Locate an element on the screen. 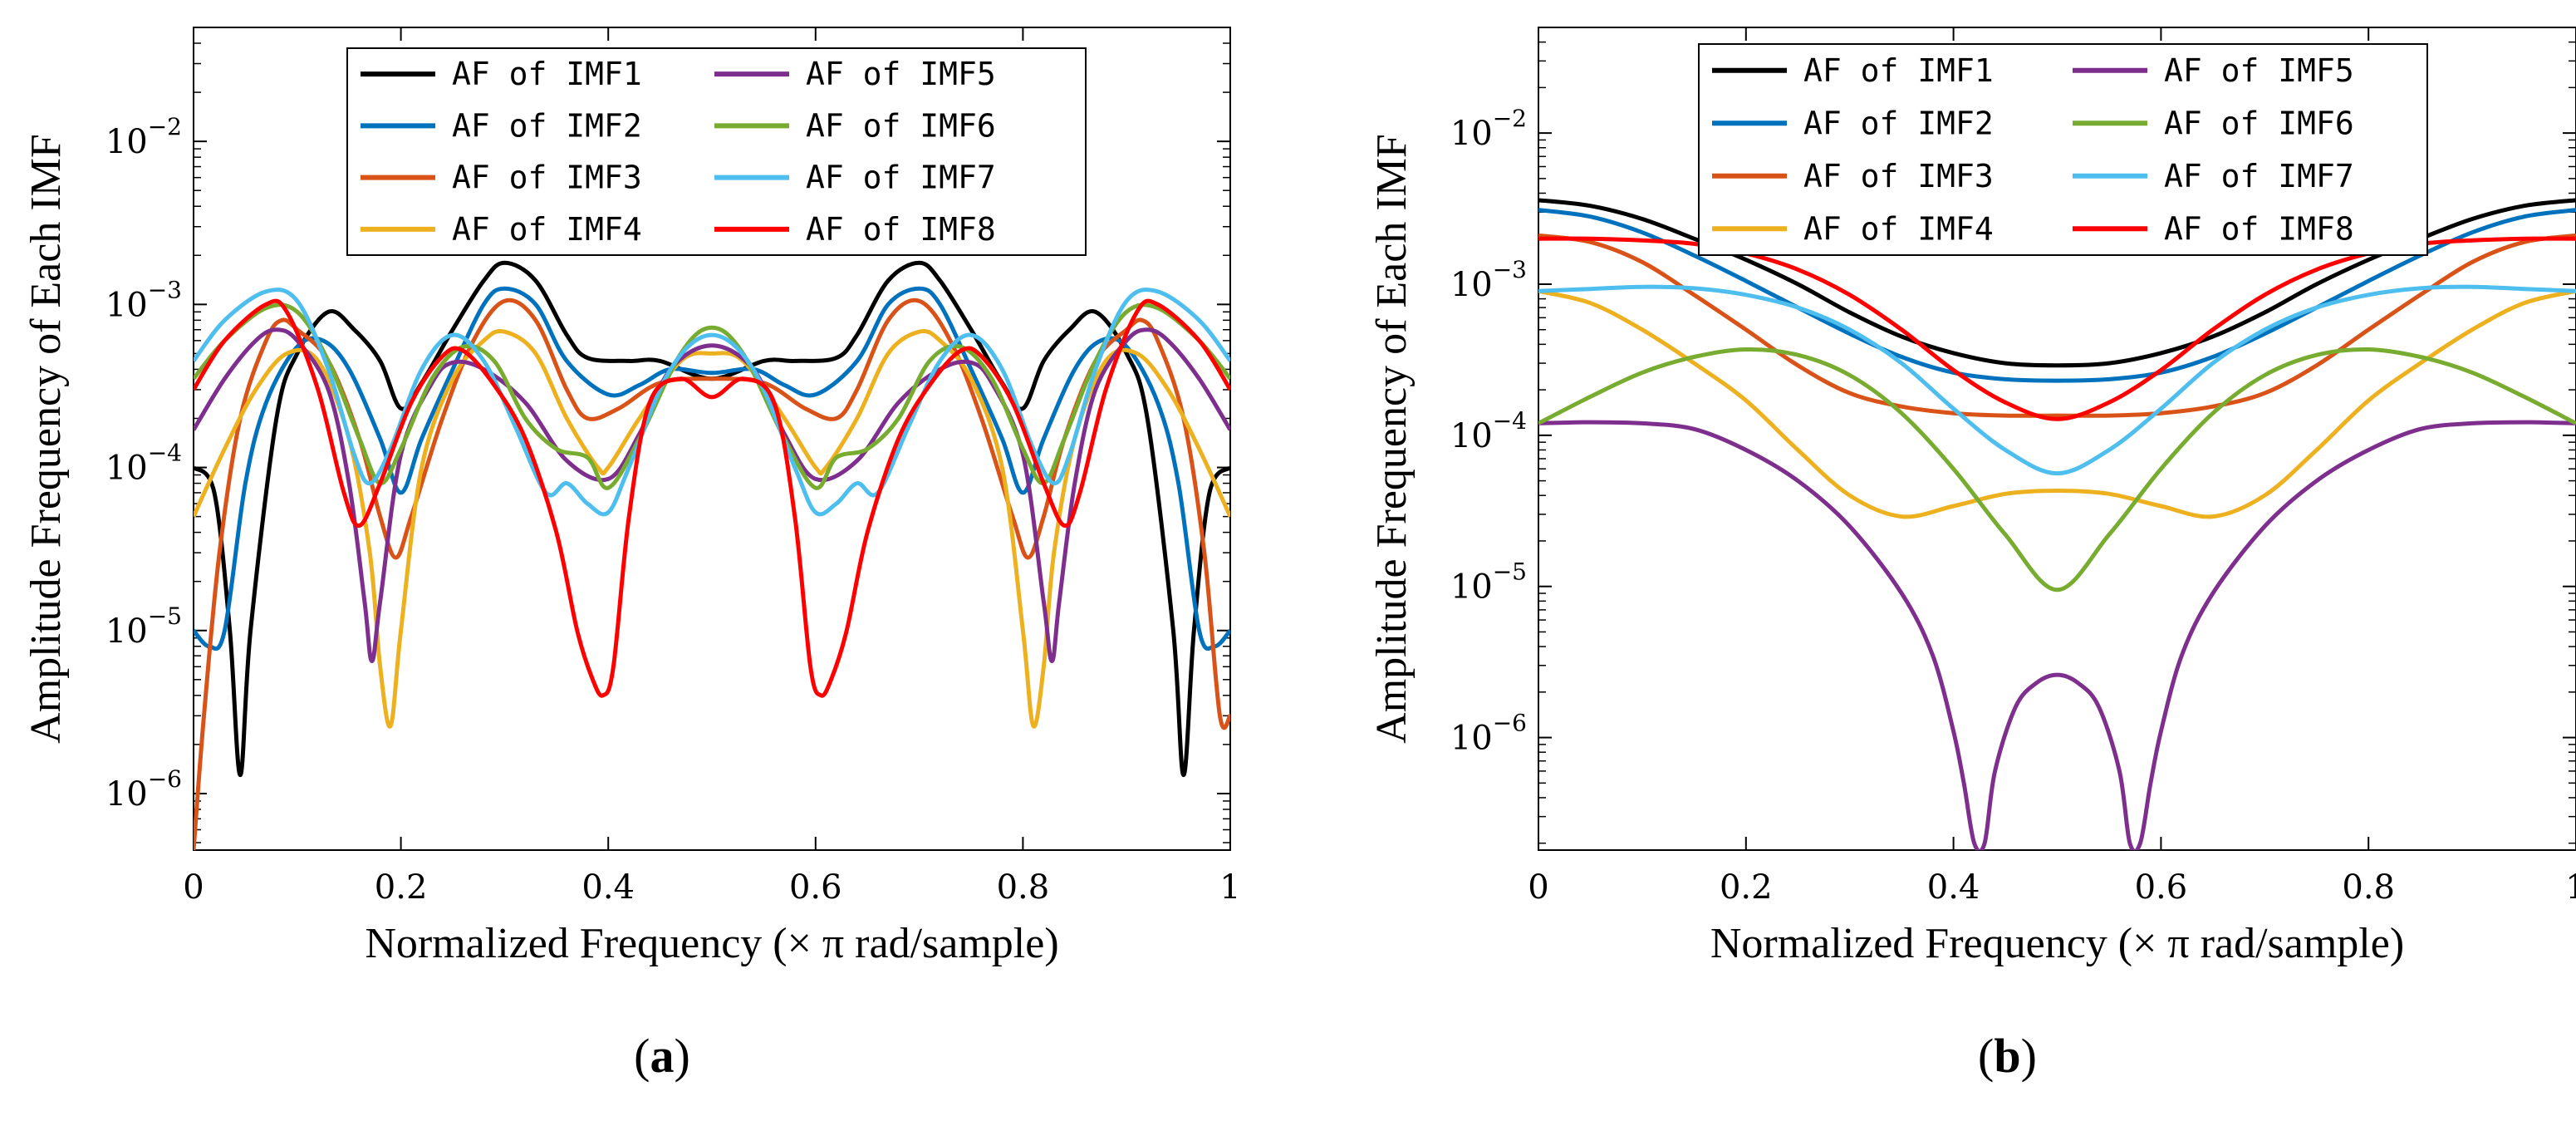  series-line-imf5 is located at coordinates (712, 495).